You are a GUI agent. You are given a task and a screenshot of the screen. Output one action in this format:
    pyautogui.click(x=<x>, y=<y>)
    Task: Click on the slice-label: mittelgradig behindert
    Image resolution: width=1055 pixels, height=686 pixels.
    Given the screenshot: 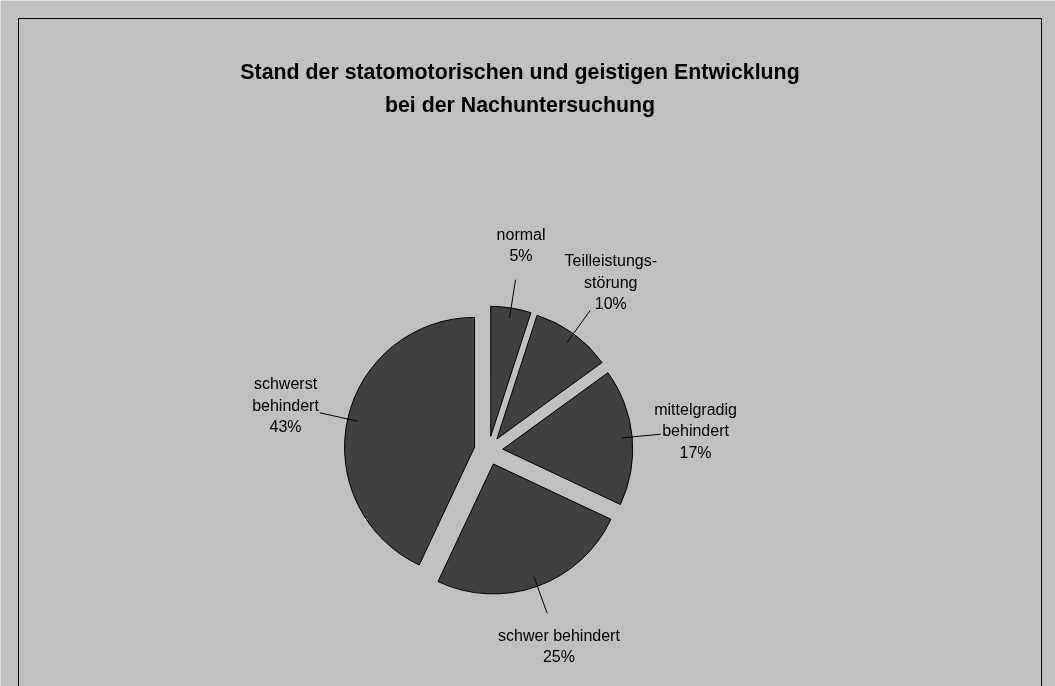 What is the action you would take?
    pyautogui.click(x=695, y=420)
    